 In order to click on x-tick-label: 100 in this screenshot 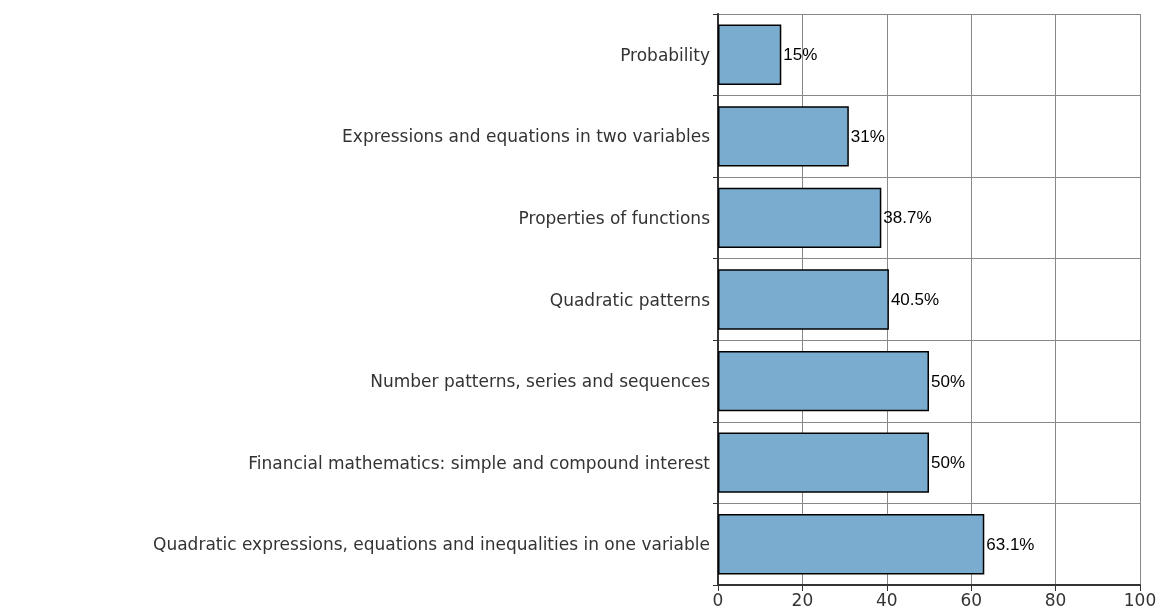, I will do `click(1140, 599)`.